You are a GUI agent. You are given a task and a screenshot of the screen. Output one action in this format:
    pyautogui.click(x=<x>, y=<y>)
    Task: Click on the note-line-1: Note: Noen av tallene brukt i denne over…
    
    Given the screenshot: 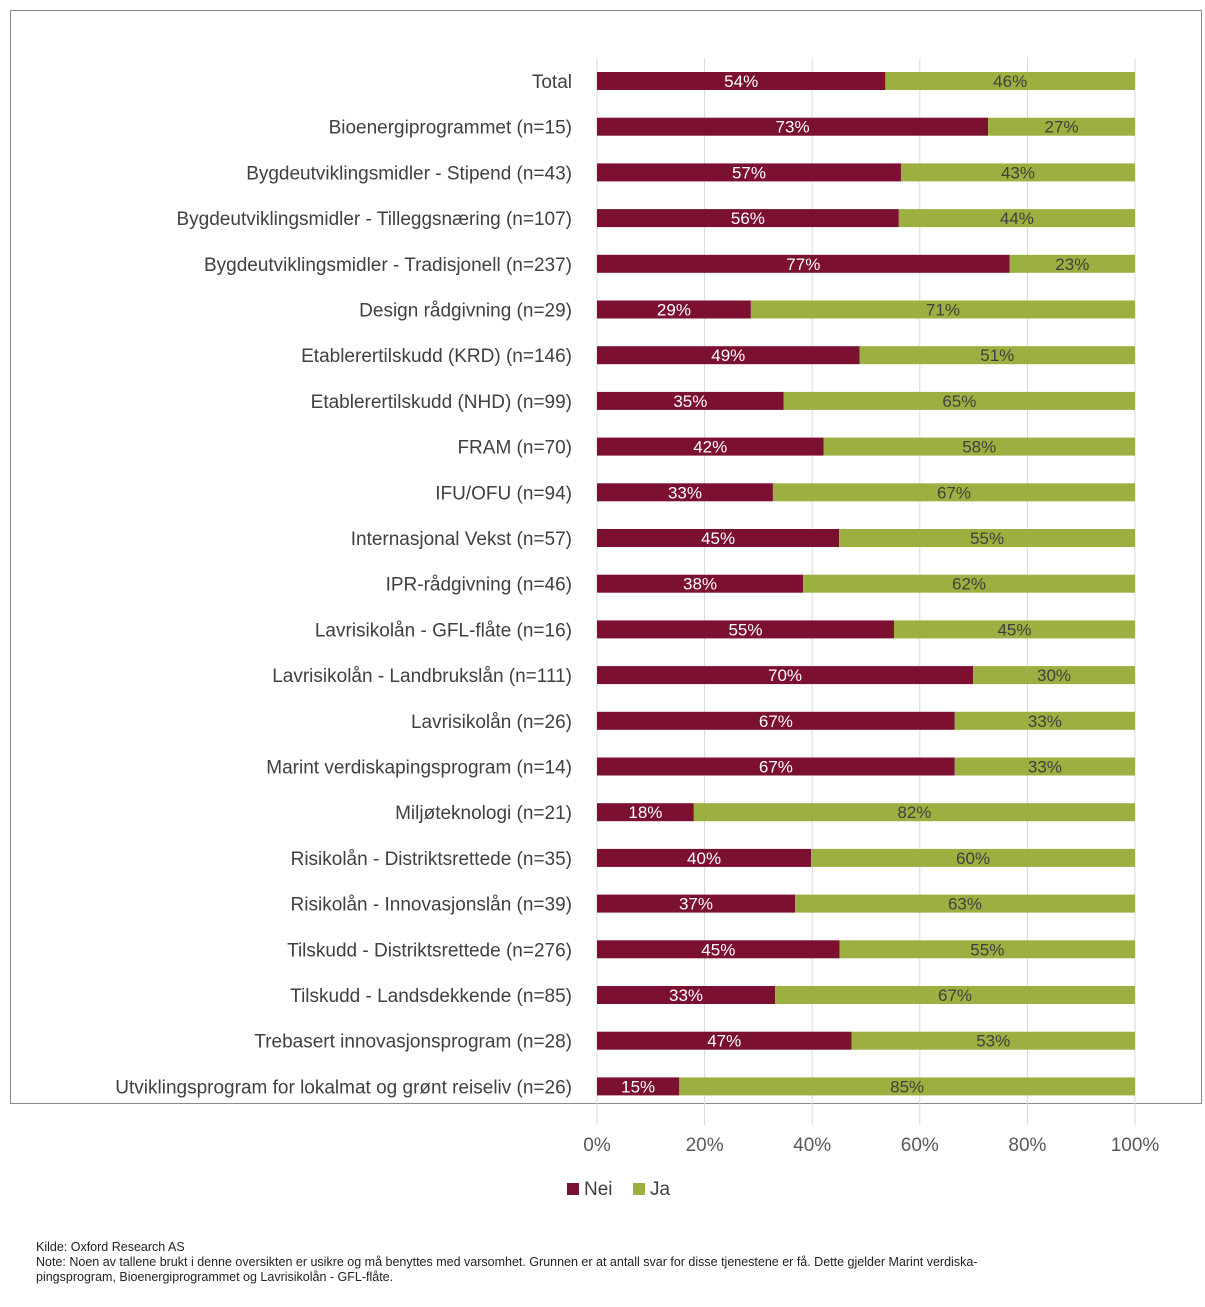 What is the action you would take?
    pyautogui.click(x=507, y=1262)
    